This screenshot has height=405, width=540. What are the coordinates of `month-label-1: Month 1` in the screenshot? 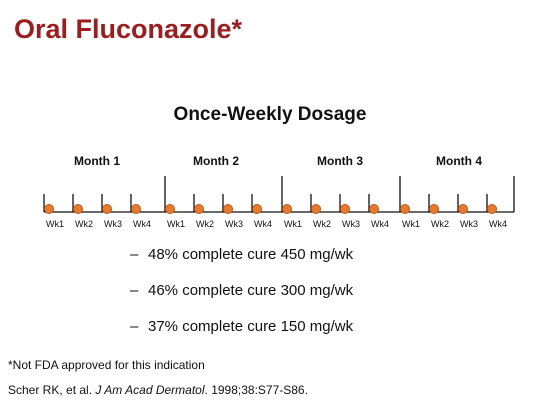 It's located at (97, 161).